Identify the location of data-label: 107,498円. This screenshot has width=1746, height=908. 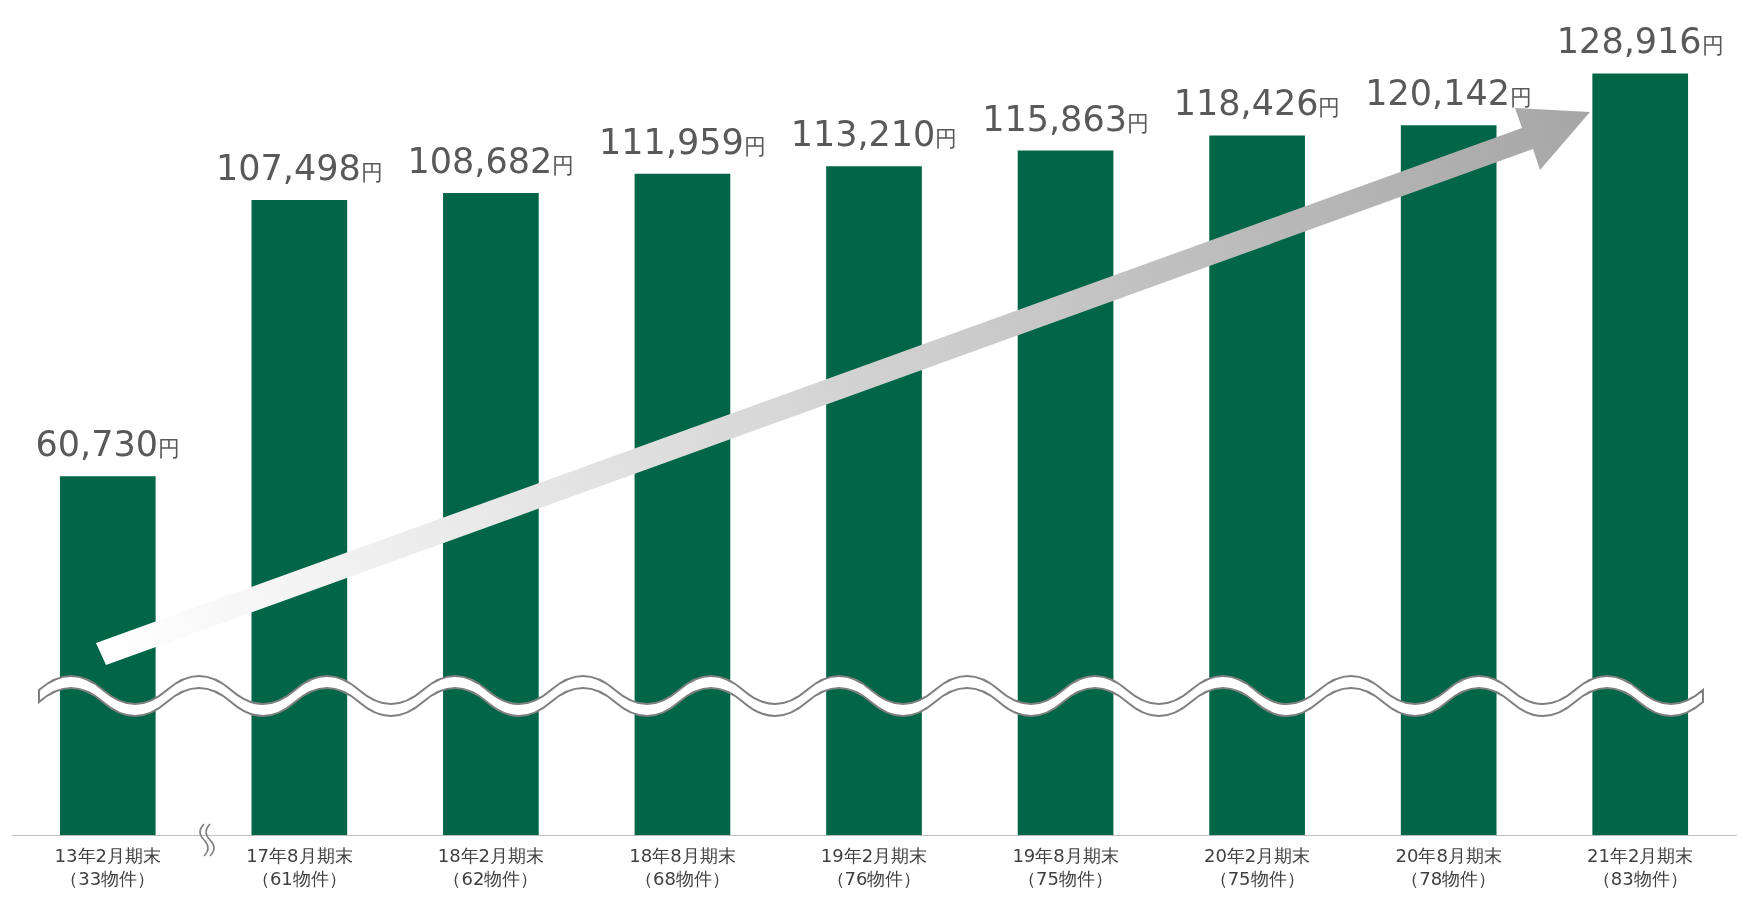
(299, 168).